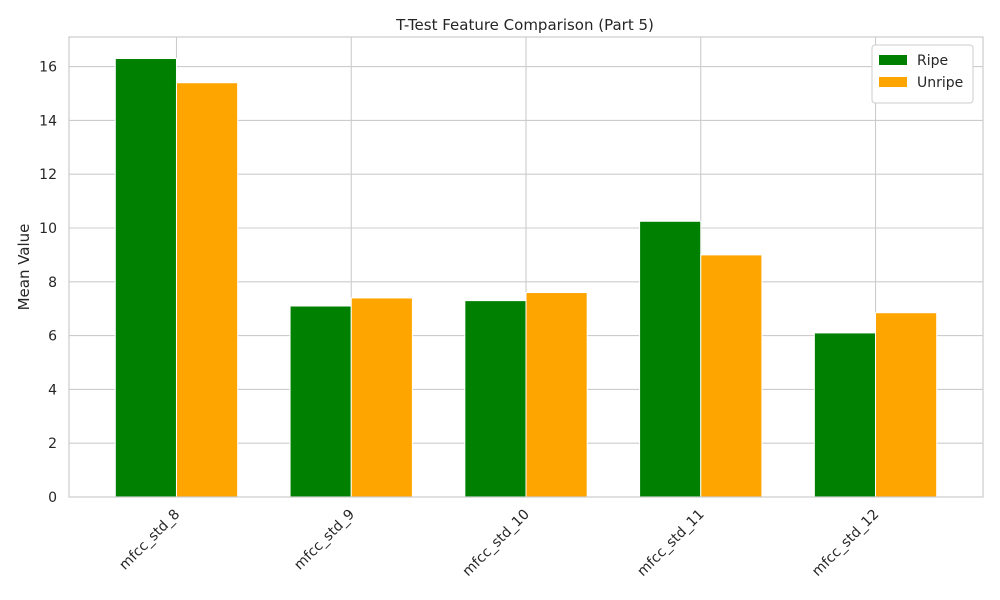  What do you see at coordinates (670, 543) in the screenshot?
I see `x-tick-label: mfcc_std_11` at bounding box center [670, 543].